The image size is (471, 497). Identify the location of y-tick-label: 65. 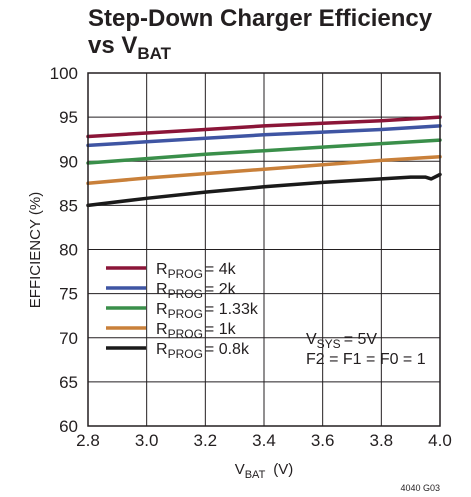
(68, 382).